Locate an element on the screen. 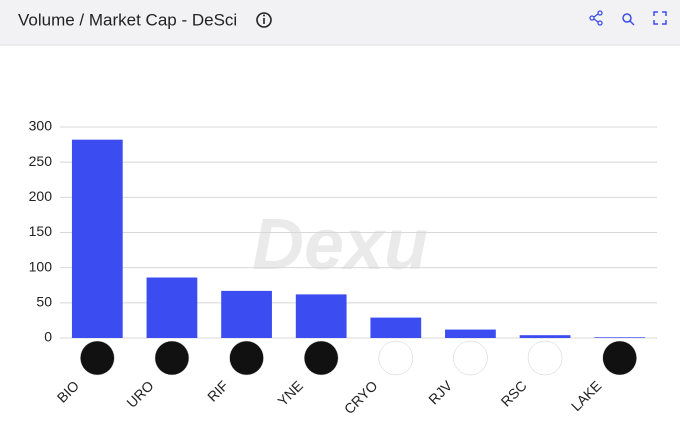  watermark: Dexu is located at coordinates (340, 245).